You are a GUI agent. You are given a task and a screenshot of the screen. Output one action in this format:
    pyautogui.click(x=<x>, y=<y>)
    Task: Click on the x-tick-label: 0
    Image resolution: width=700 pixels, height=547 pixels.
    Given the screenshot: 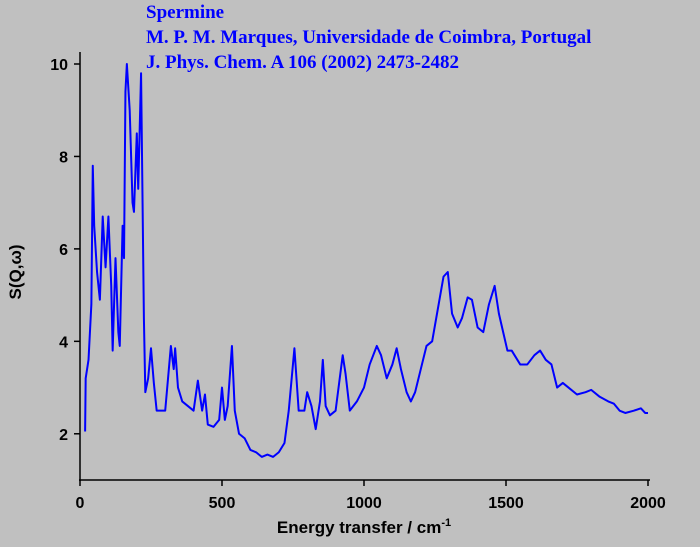 What is the action you would take?
    pyautogui.click(x=80, y=503)
    